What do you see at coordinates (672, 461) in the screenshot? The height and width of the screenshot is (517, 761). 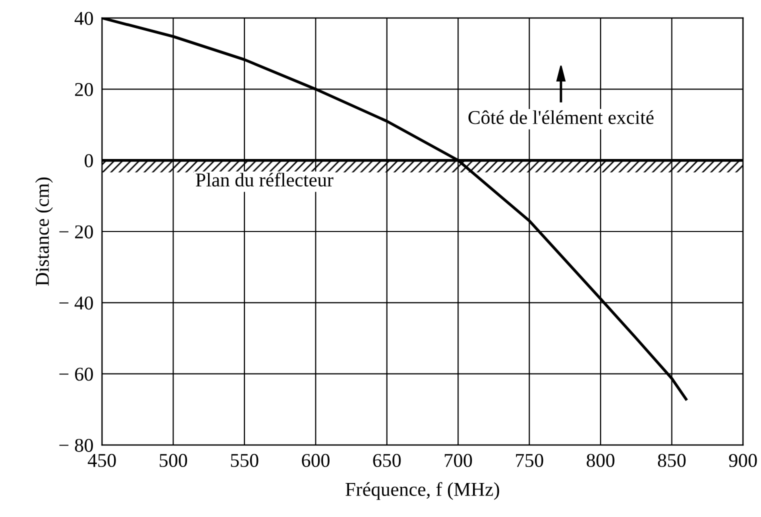 I see `x-tick-label: 850` at bounding box center [672, 461].